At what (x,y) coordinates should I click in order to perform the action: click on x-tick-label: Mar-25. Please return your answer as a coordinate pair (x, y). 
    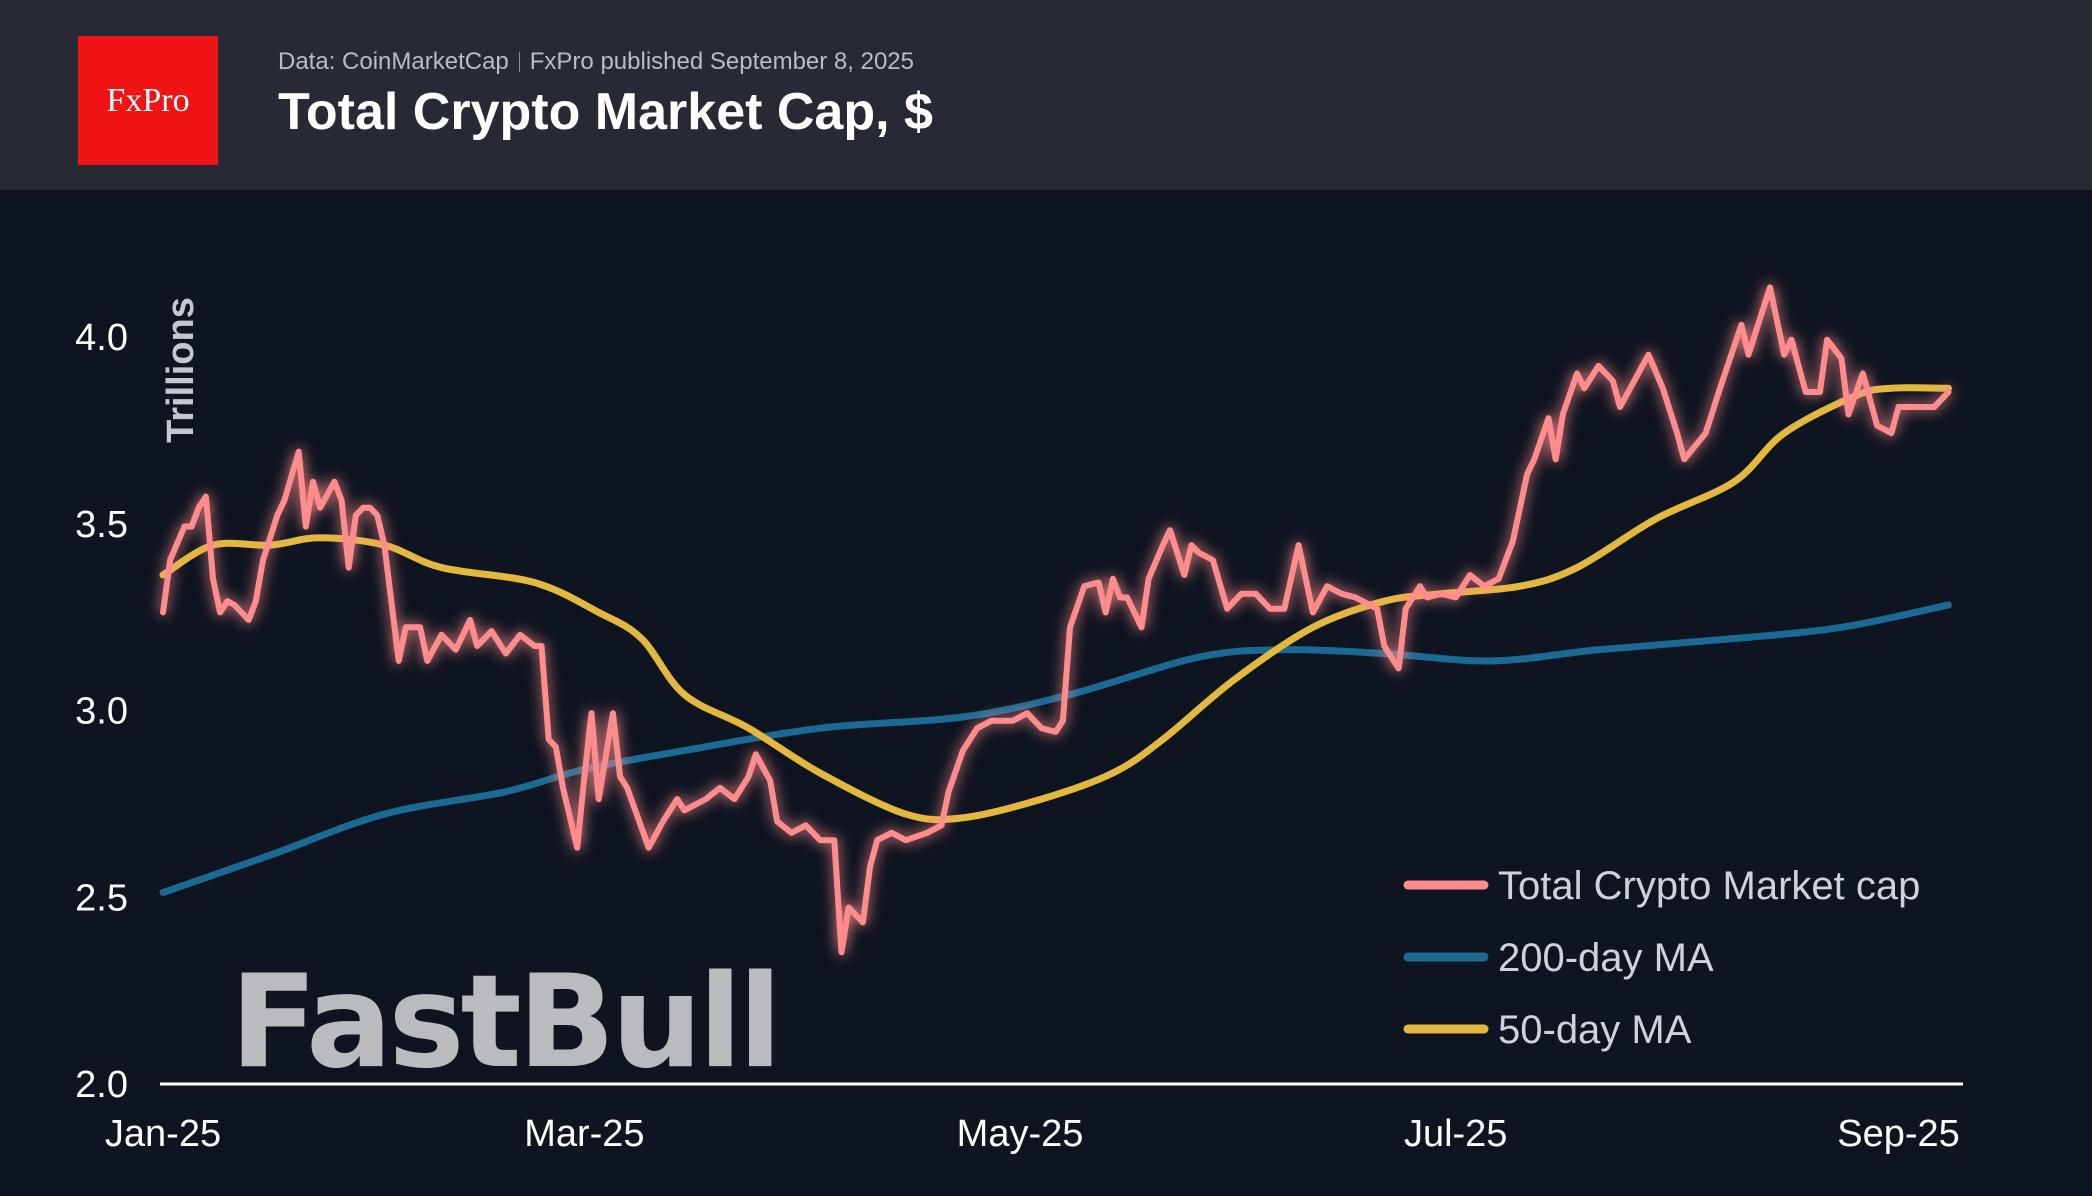
    Looking at the image, I should click on (584, 1134).